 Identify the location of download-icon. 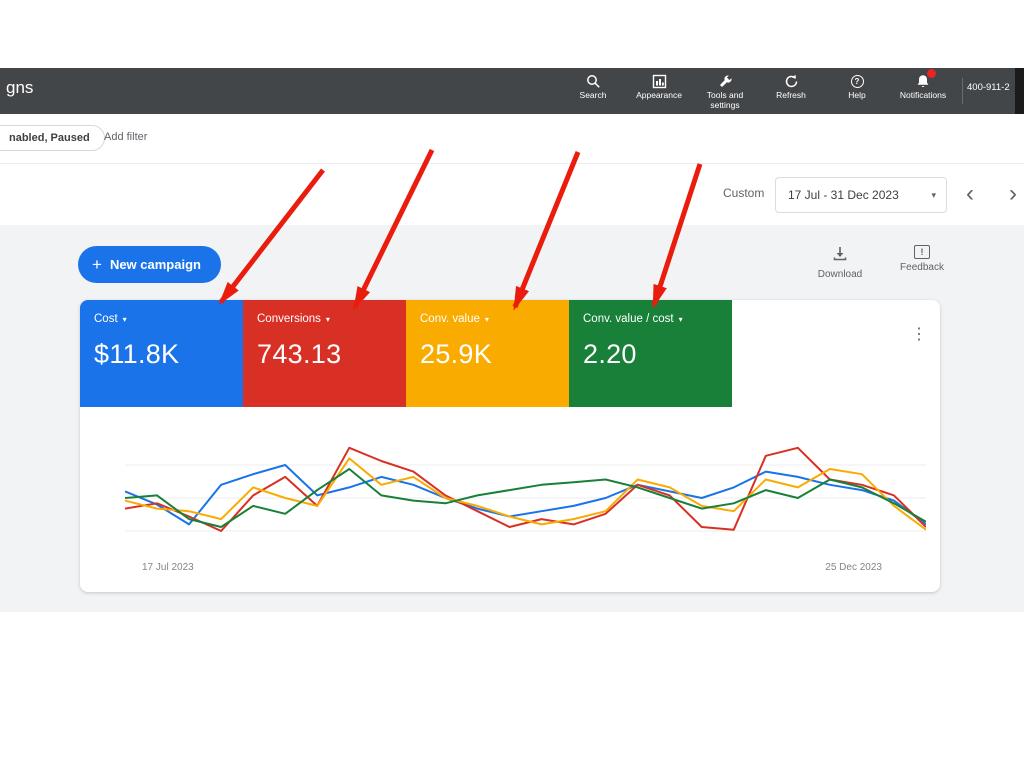
(840, 255).